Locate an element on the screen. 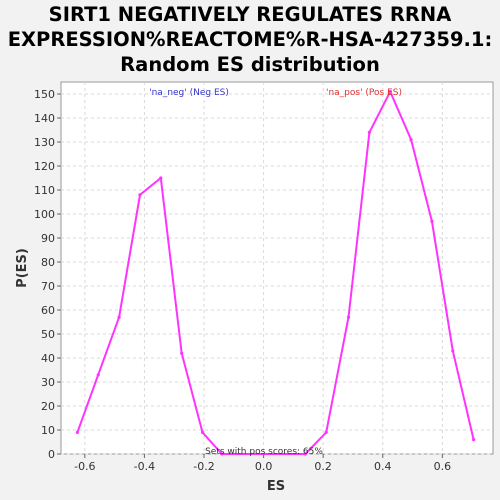 This screenshot has width=500, height=500. y-tick-label: 40 is located at coordinates (48, 358).